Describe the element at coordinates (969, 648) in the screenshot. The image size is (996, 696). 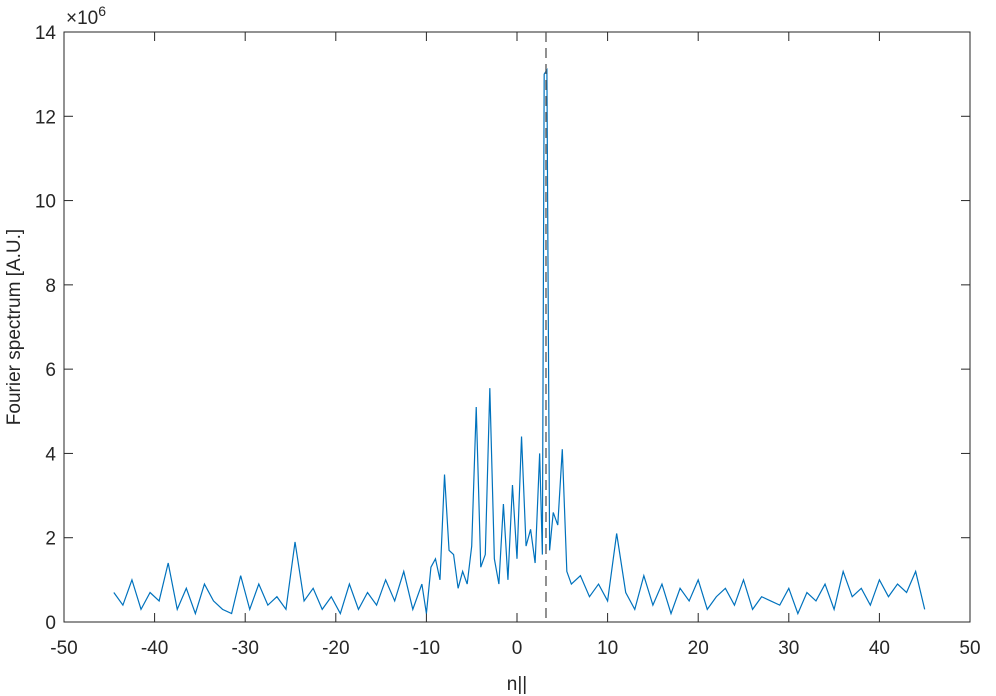
I see `x-tick-label: 50` at that location.